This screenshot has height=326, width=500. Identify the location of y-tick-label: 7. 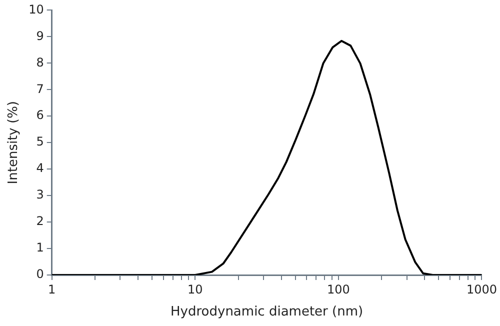
(40, 89).